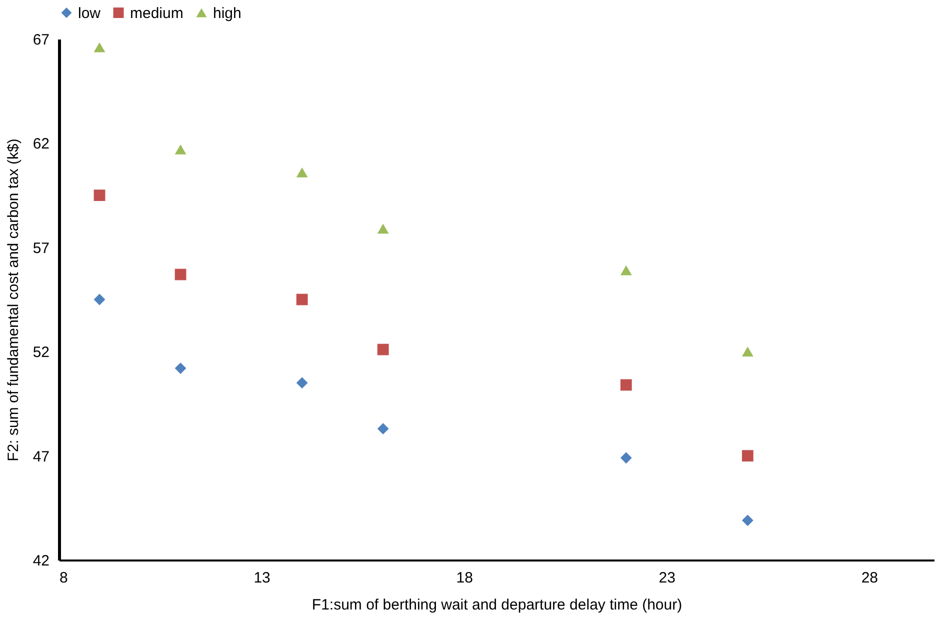  What do you see at coordinates (13, 300) in the screenshot?
I see `y-axis-title: F2: sum of fundamental cost and carbon tax (k$)` at bounding box center [13, 300].